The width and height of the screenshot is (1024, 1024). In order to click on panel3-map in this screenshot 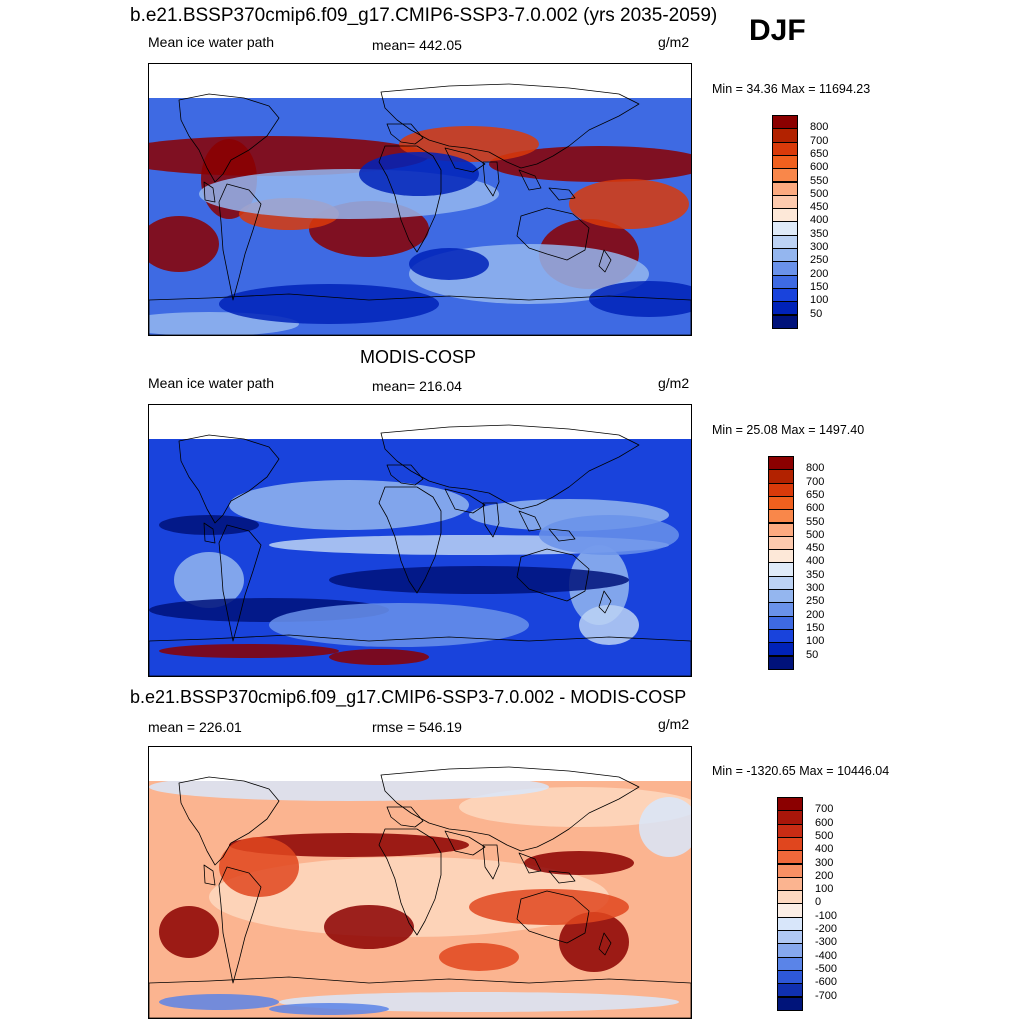, I will do `click(420, 882)`.